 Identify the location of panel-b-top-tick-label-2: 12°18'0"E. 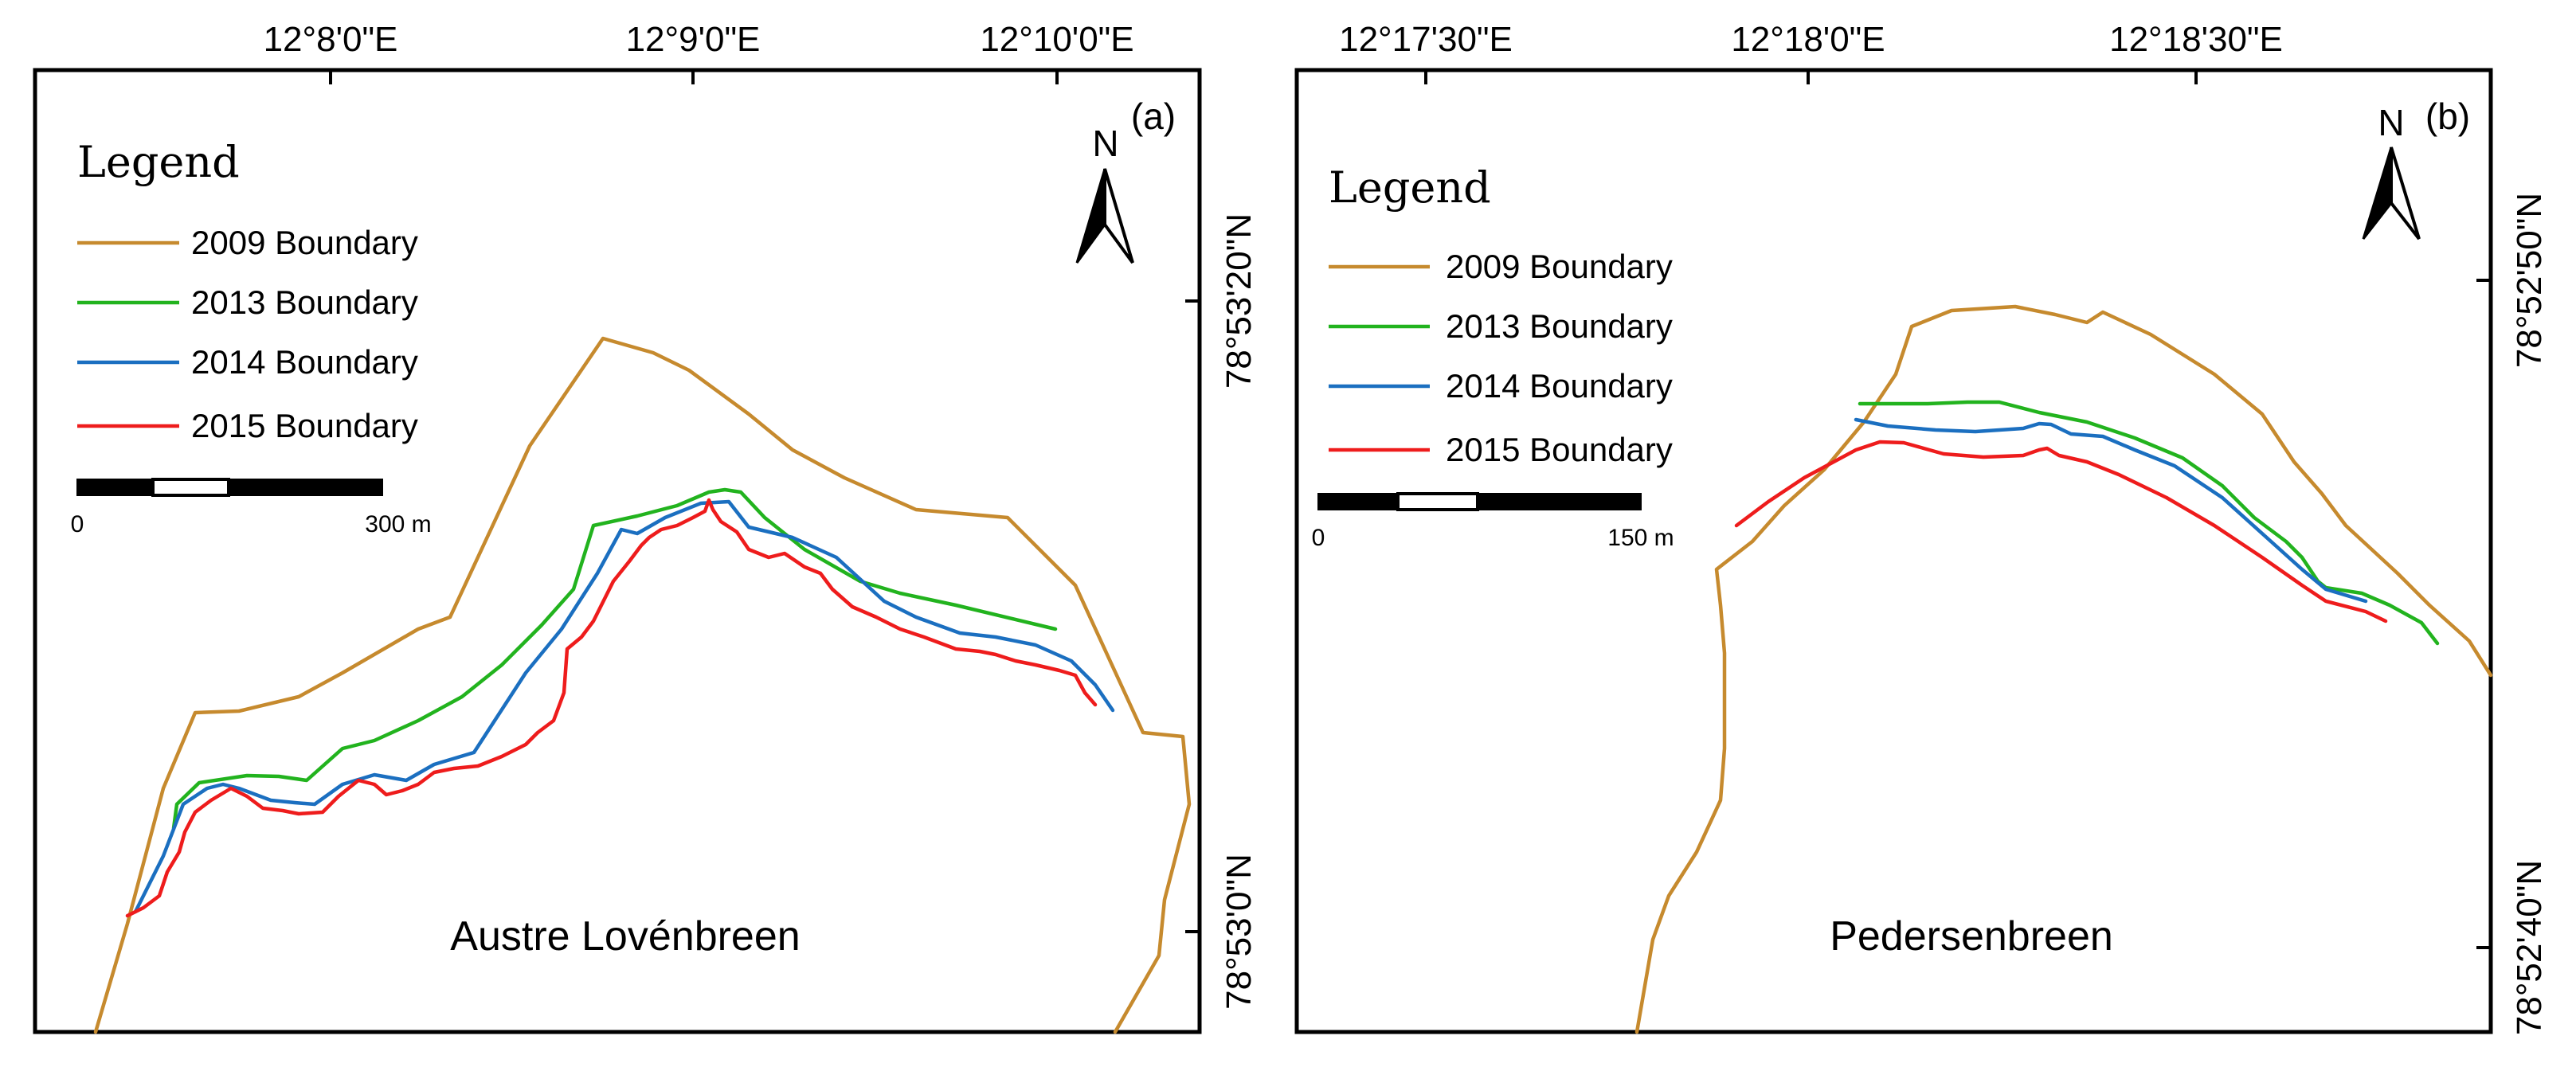
(1808, 39).